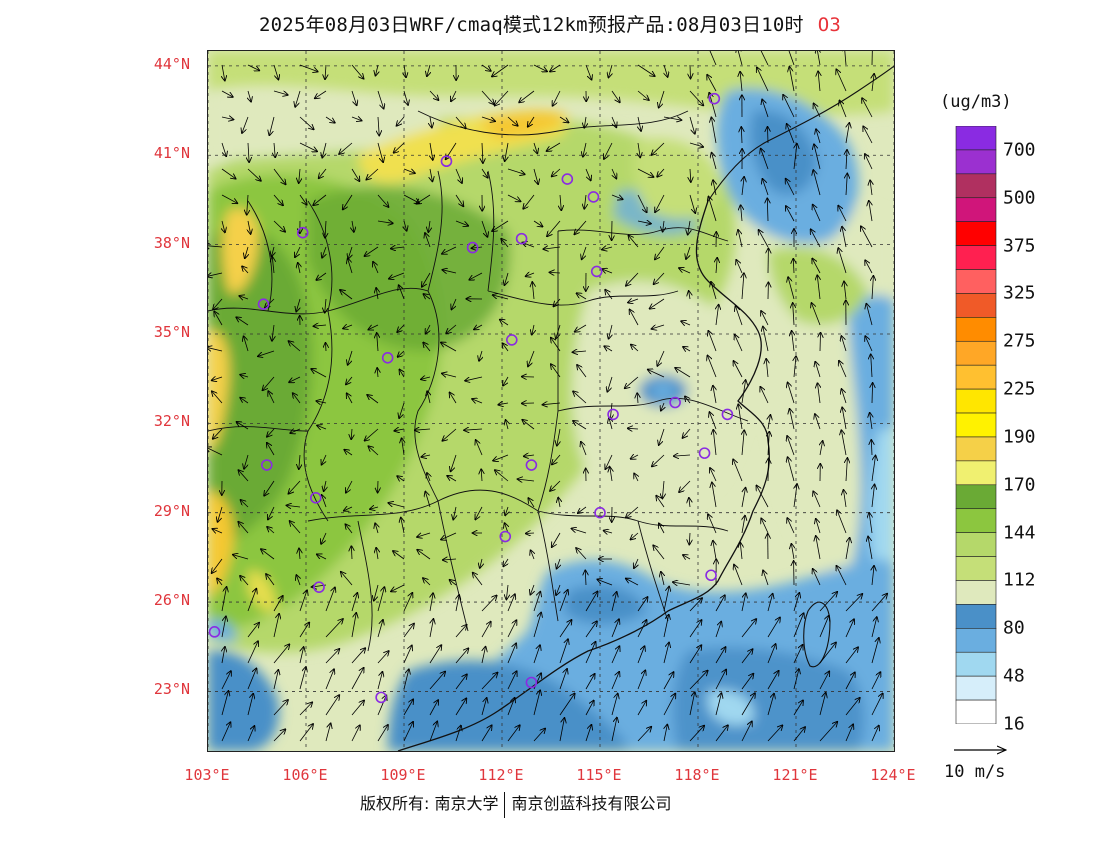  Describe the element at coordinates (599, 775) in the screenshot. I see `lon-tick-label: 115°E` at that location.